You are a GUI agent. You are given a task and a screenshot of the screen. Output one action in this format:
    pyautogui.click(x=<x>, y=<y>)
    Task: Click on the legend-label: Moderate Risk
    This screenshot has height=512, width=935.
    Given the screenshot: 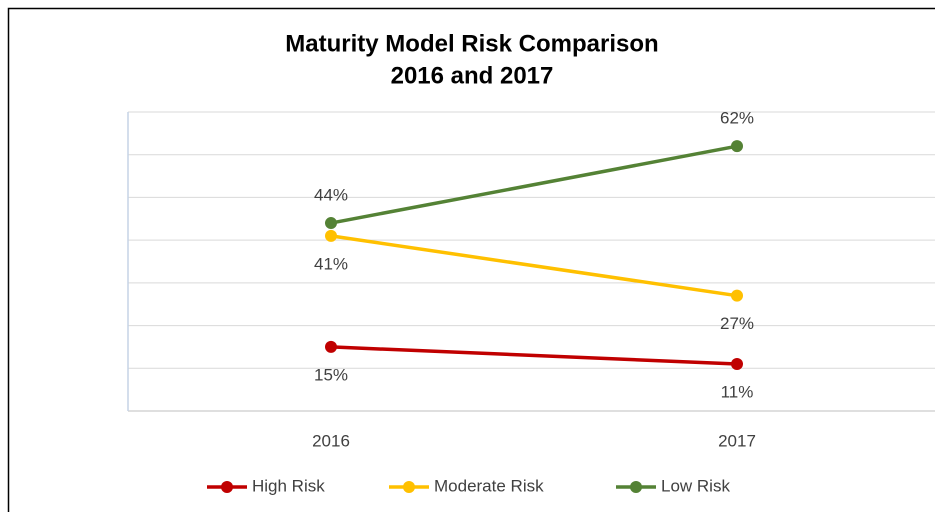 What is the action you would take?
    pyautogui.click(x=489, y=485)
    